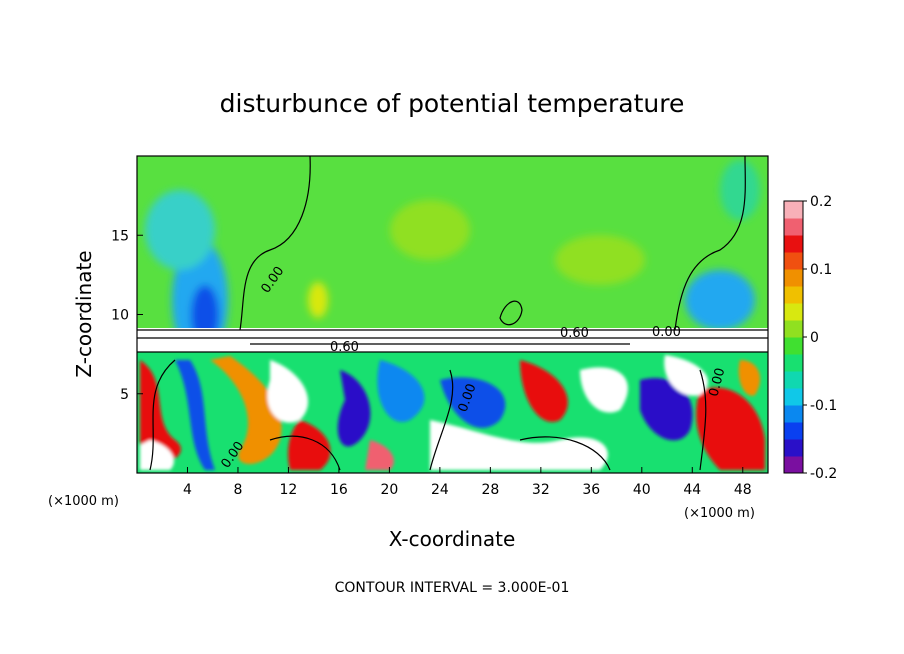  What do you see at coordinates (180, 230) in the screenshot?
I see `cyan-region-left` at bounding box center [180, 230].